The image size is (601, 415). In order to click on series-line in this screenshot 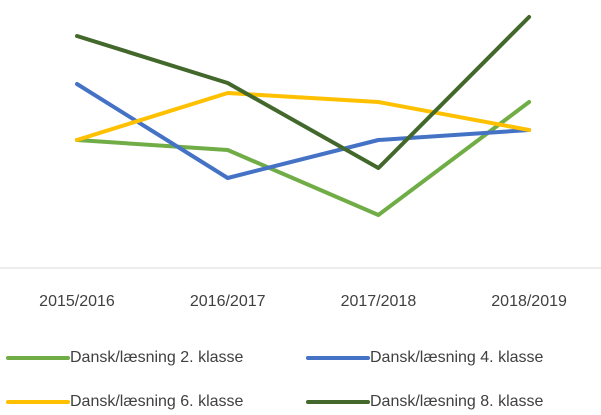, I will do `click(303, 116)`.